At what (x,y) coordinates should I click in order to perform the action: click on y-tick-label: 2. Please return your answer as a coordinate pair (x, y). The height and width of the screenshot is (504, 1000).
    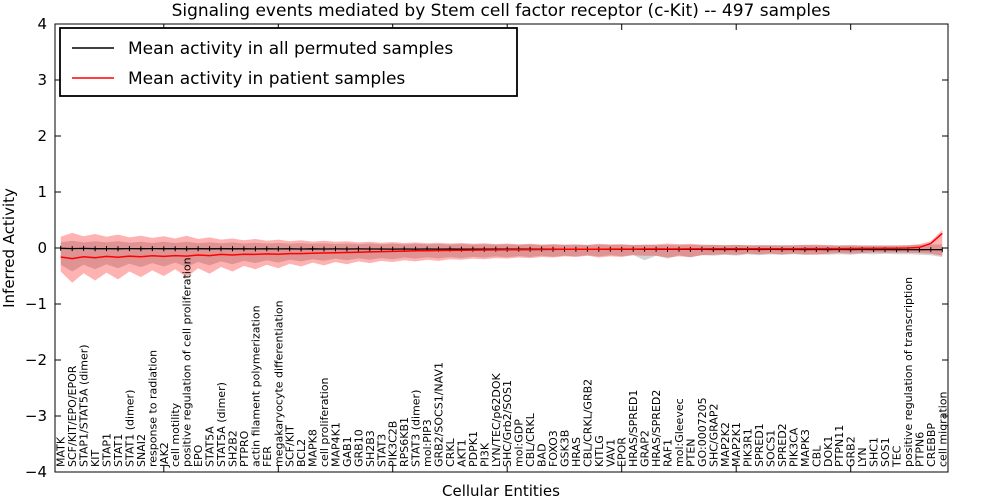
    Looking at the image, I should click on (42, 136).